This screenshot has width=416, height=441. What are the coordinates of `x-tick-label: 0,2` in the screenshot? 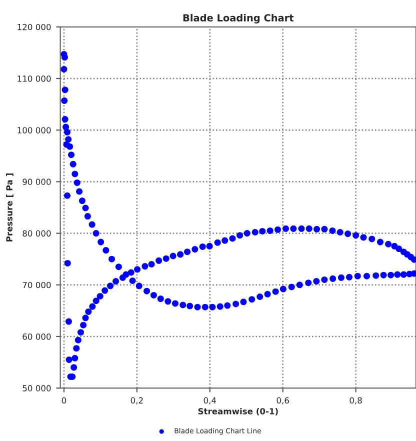 It's located at (136, 400).